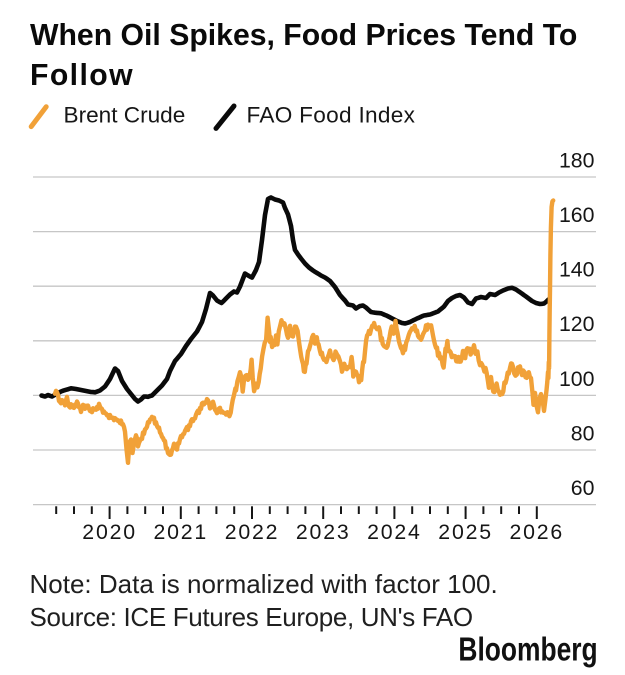 The height and width of the screenshot is (675, 625). I want to click on svg-text: 2024, so click(394, 532).